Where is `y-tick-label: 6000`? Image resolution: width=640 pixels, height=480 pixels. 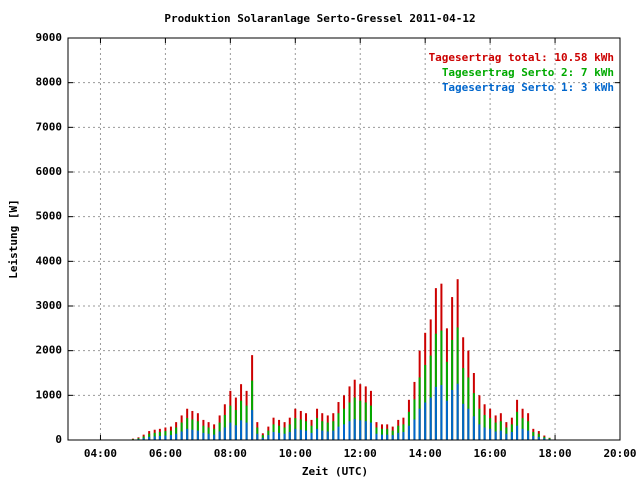 y-tick-label: 6000 is located at coordinates (49, 171).